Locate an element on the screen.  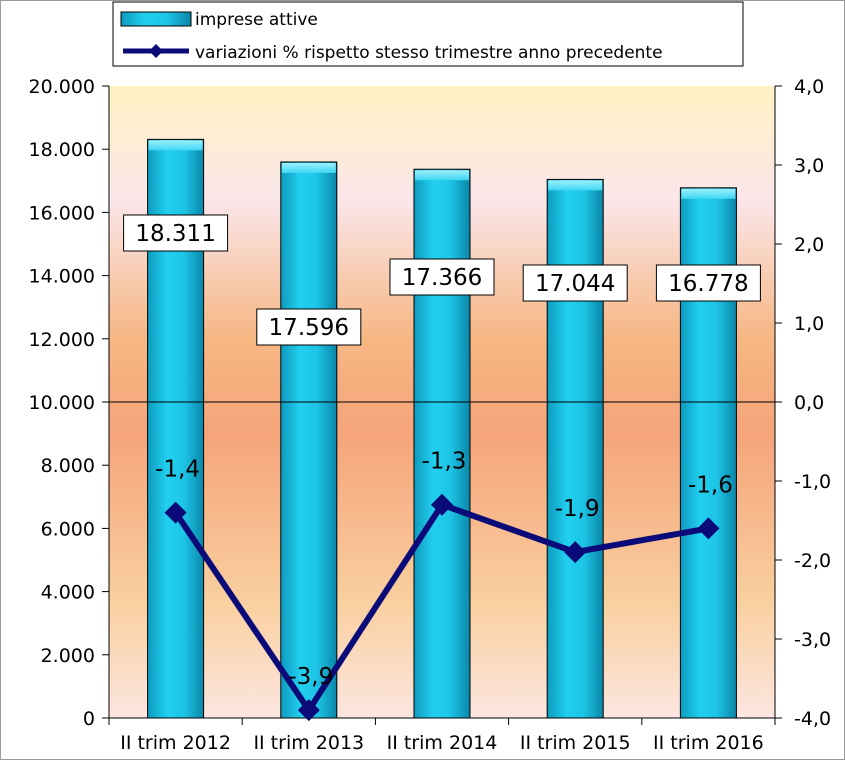
y-left-tick-label: 12.000 is located at coordinates (62, 340).